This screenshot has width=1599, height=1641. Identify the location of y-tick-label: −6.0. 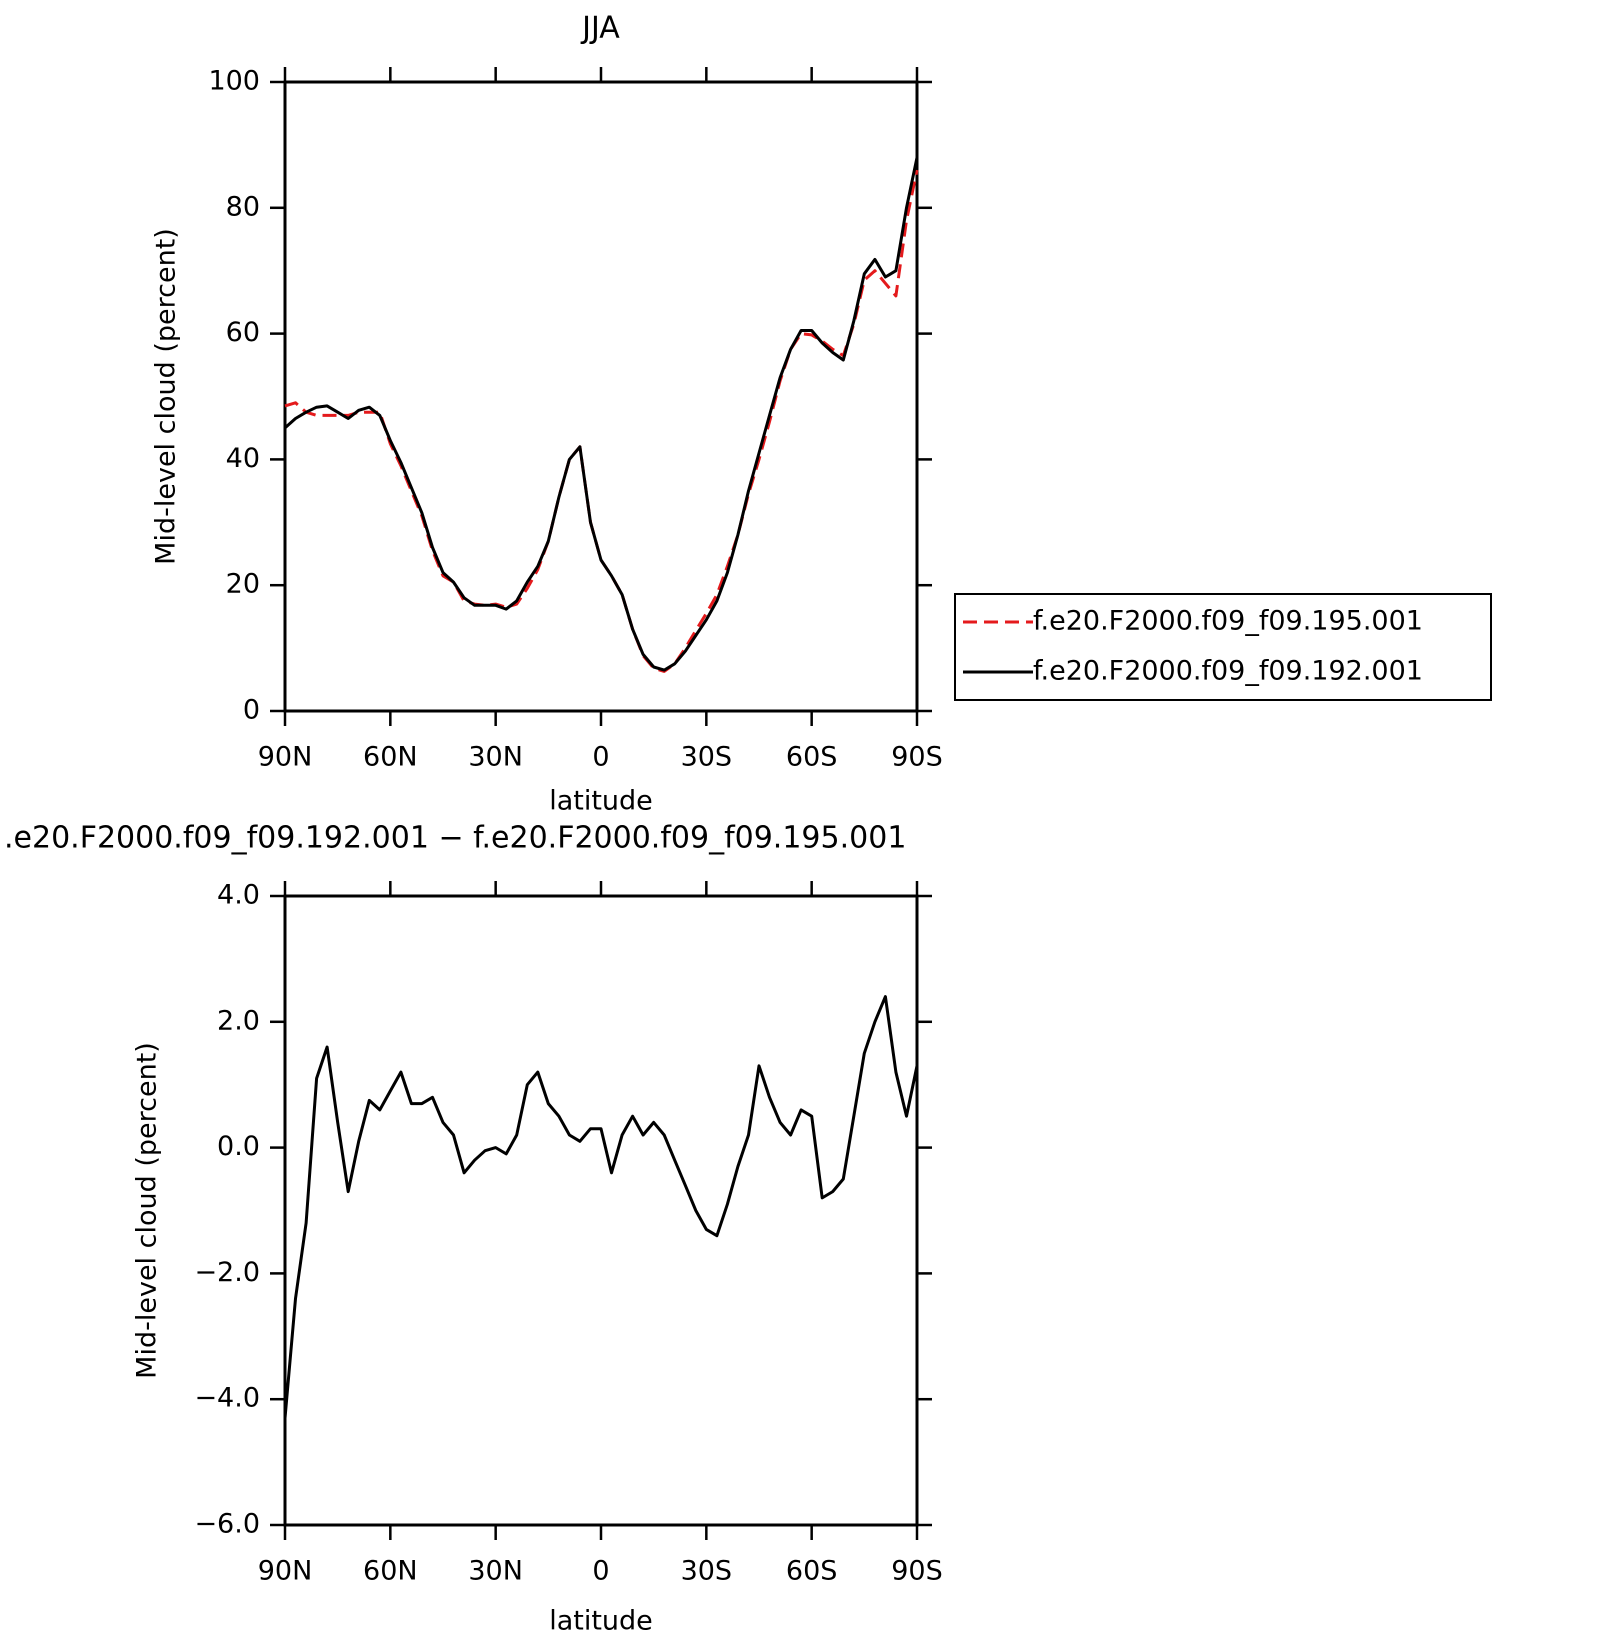
(227, 1524).